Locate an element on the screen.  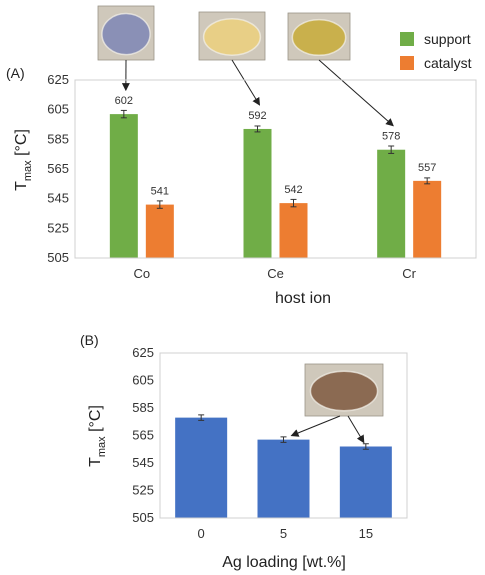
panel-a-error-bar-Cr-support is located at coordinates (391, 149).